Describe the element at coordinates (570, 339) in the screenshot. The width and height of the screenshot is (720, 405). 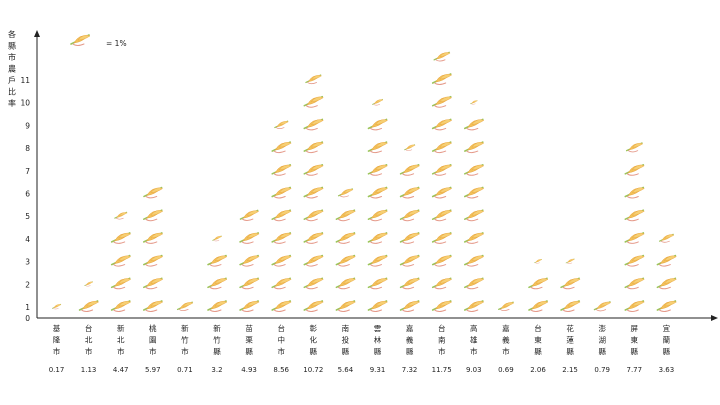
I see `x-tick-label: 花蓮縣` at that location.